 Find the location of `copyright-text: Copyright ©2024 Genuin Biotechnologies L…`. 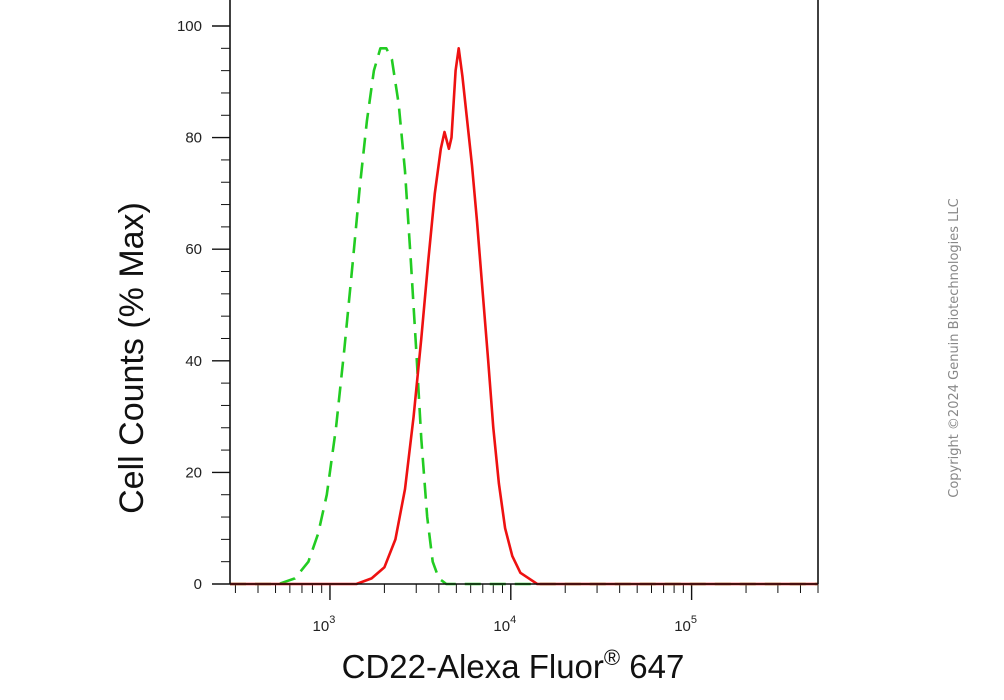

copyright-text: Copyright ©2024 Genuin Biotechnologies L… is located at coordinates (954, 347).